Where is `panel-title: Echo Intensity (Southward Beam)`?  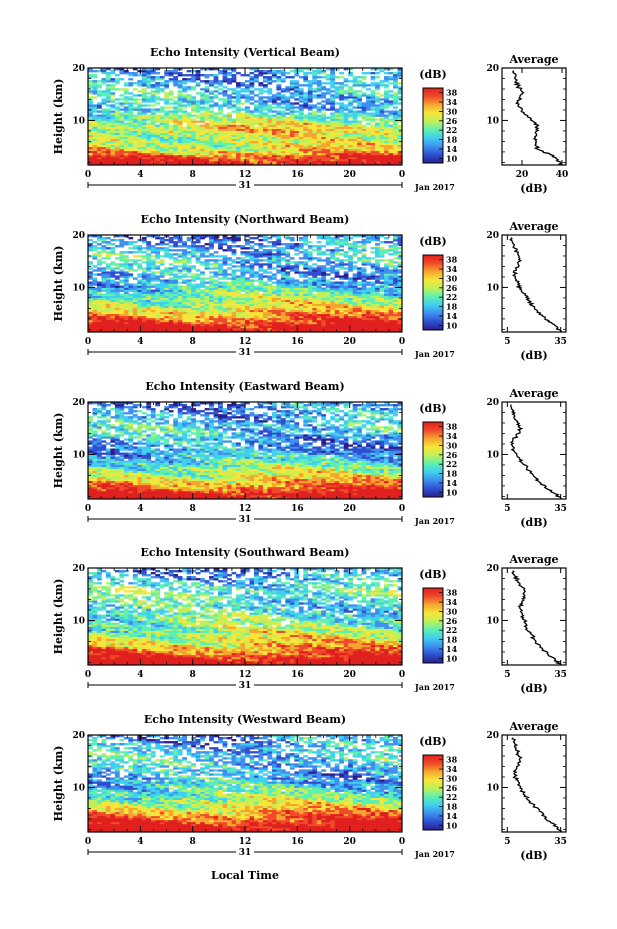 panel-title: Echo Intensity (Southward Beam) is located at coordinates (245, 552).